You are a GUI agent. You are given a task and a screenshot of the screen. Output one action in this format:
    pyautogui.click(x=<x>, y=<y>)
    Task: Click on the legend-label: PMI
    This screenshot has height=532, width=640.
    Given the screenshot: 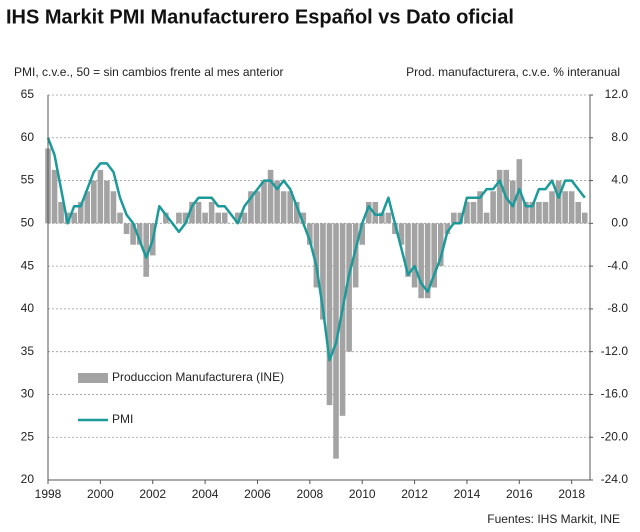 What is the action you would take?
    pyautogui.click(x=122, y=419)
    